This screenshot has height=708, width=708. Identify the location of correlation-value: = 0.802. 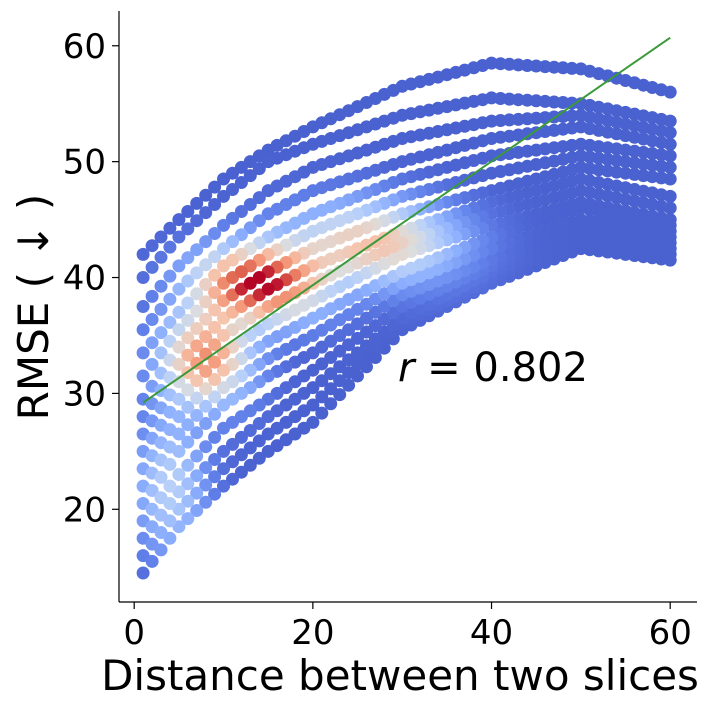
(500, 368).